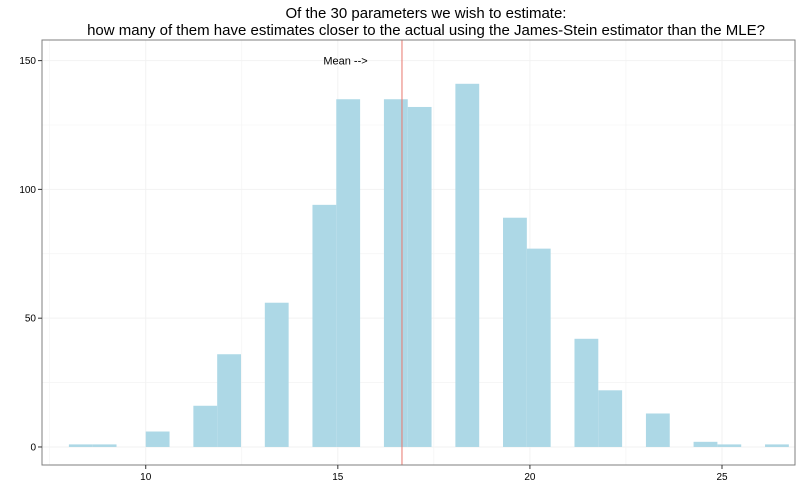 This screenshot has width=800, height=500. Describe the element at coordinates (31, 319) in the screenshot. I see `y-tick-label: 50` at that location.